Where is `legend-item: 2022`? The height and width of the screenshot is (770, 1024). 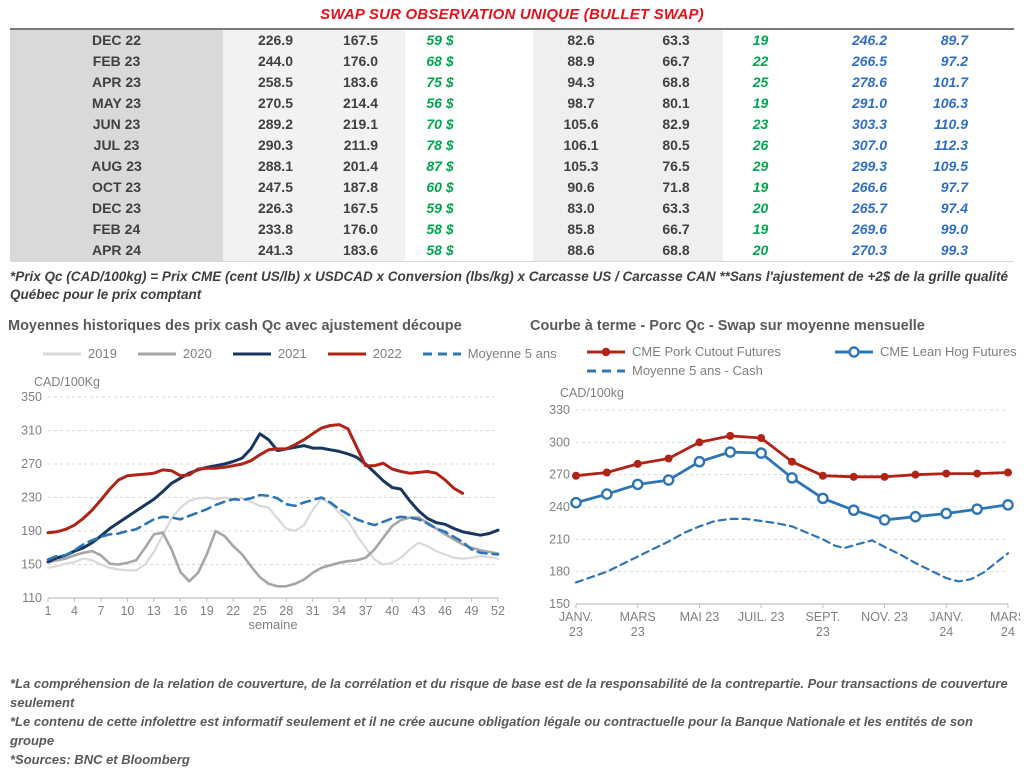
legend-item: 2022 is located at coordinates (364, 353).